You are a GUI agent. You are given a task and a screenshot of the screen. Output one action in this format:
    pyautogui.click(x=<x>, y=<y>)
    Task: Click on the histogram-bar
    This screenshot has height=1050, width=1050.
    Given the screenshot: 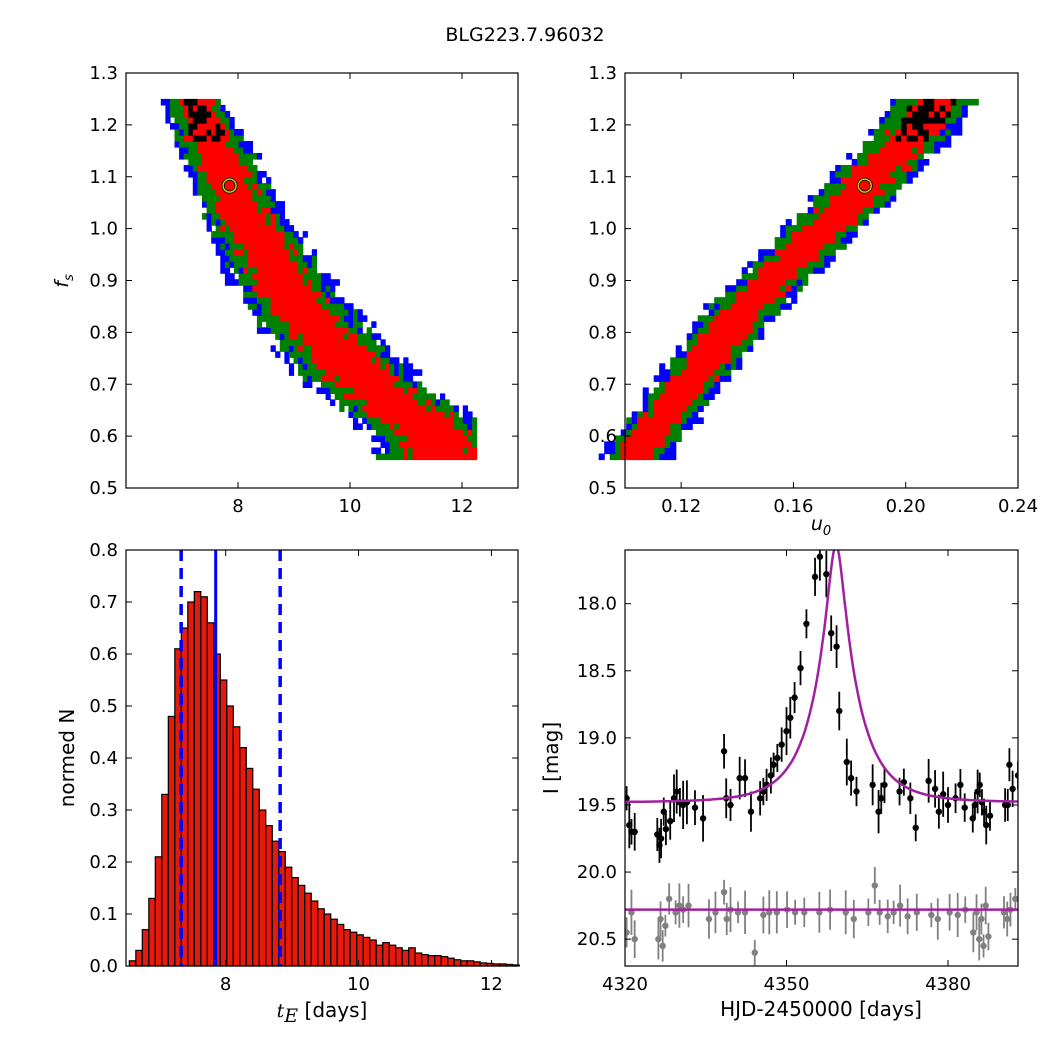 What is the action you would take?
    pyautogui.click(x=171, y=841)
    